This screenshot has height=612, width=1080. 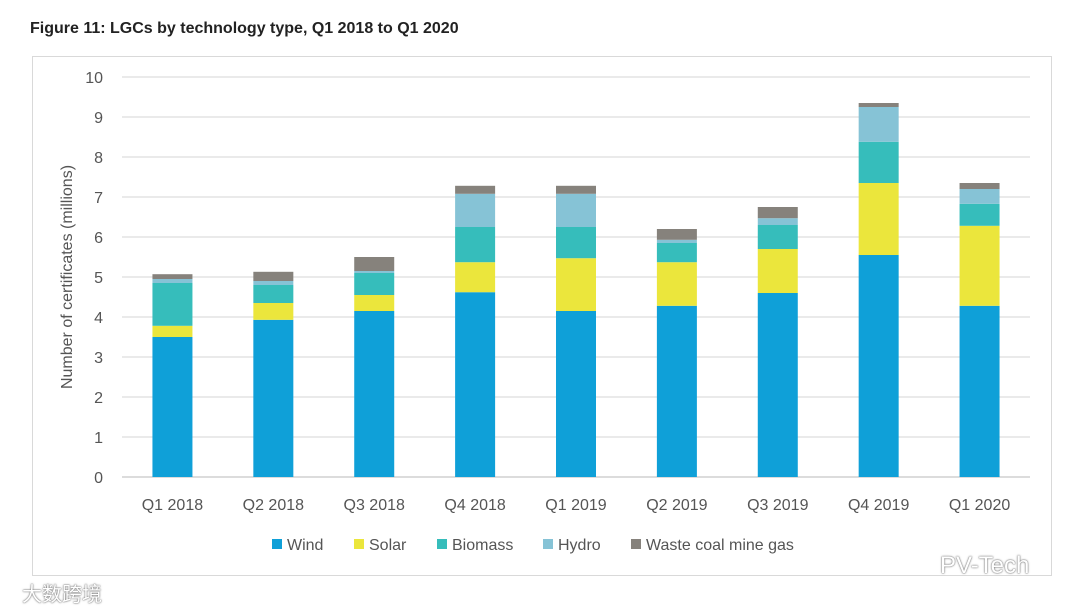 I want to click on x-tick-label: Q1 2018, so click(x=172, y=505).